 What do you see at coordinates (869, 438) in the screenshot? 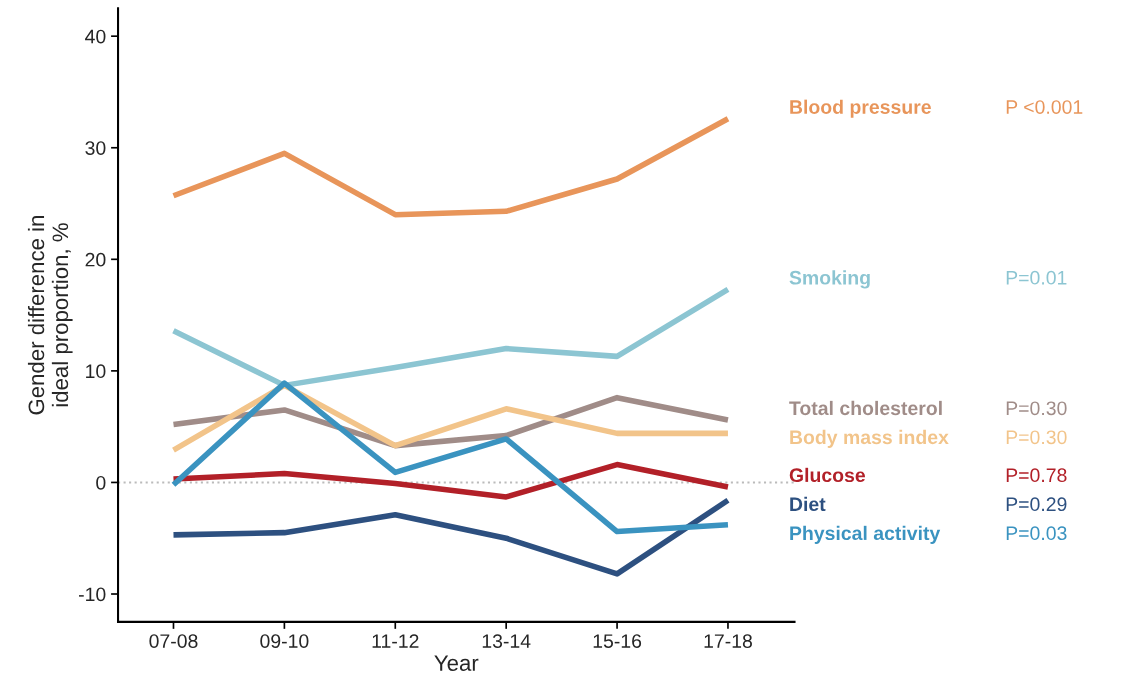
I see `text: Body mass index` at bounding box center [869, 438].